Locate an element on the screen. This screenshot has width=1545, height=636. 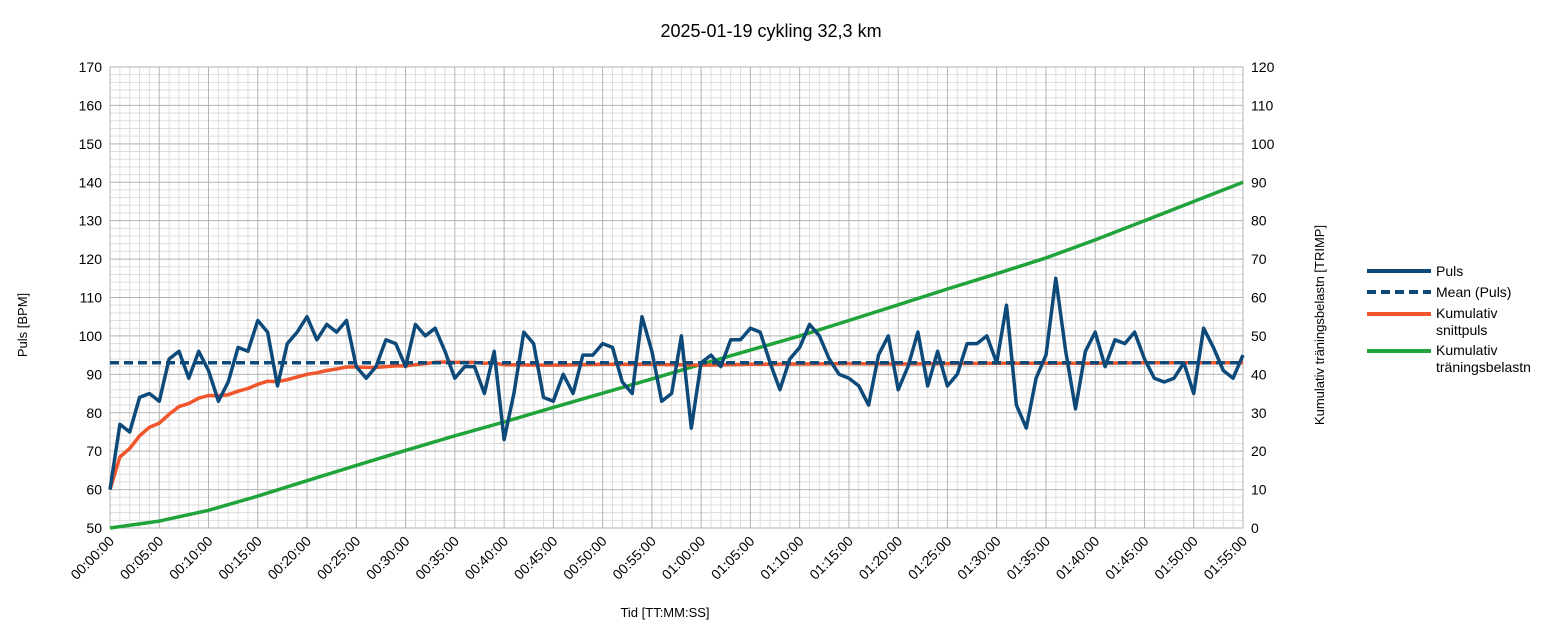
x-tick-label: 01:25:00 is located at coordinates (930, 558).